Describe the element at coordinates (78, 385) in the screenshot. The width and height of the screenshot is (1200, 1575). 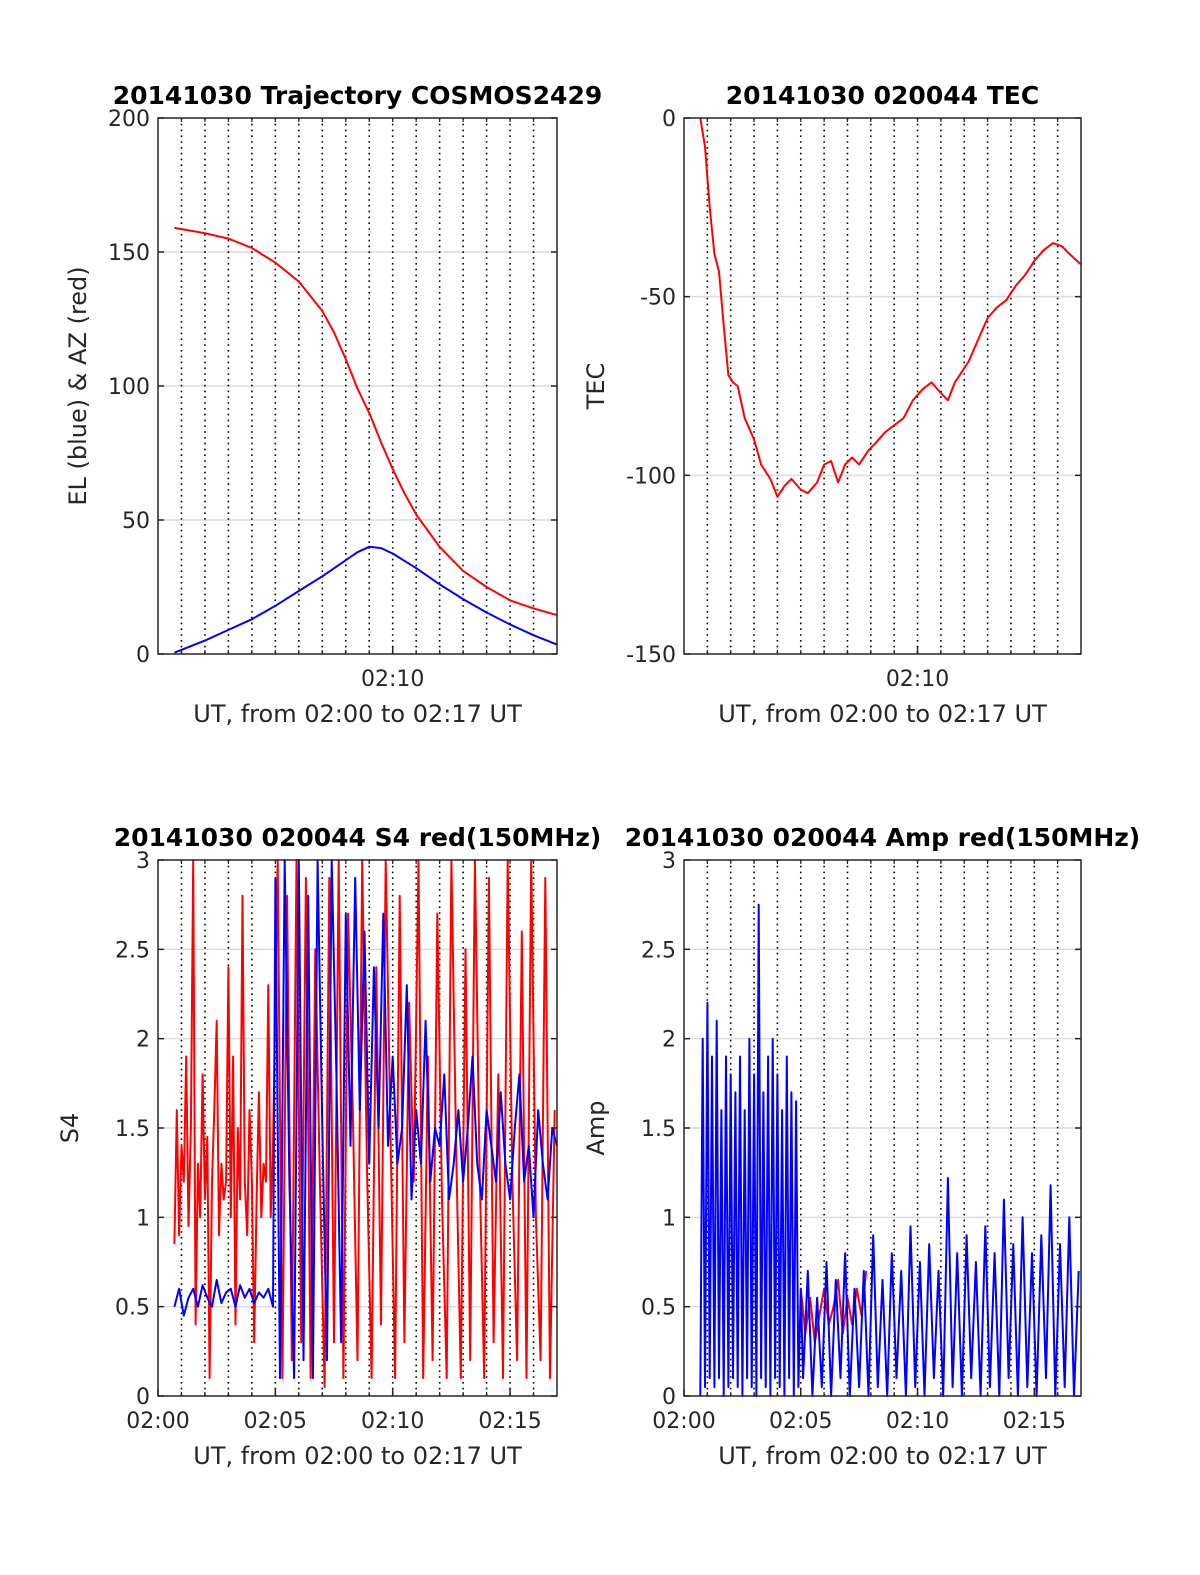
I see `y-axis-label: EL (blue) & AZ (red)` at that location.